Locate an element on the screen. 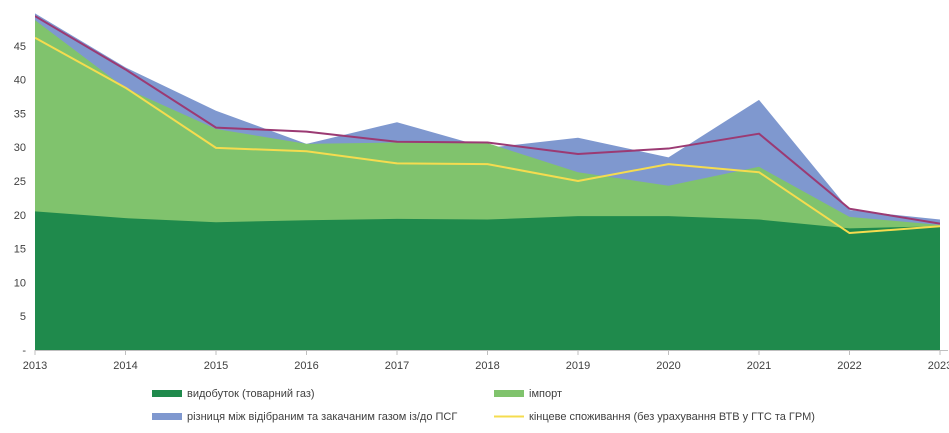  x-tick-label: 2016 is located at coordinates (306, 366).